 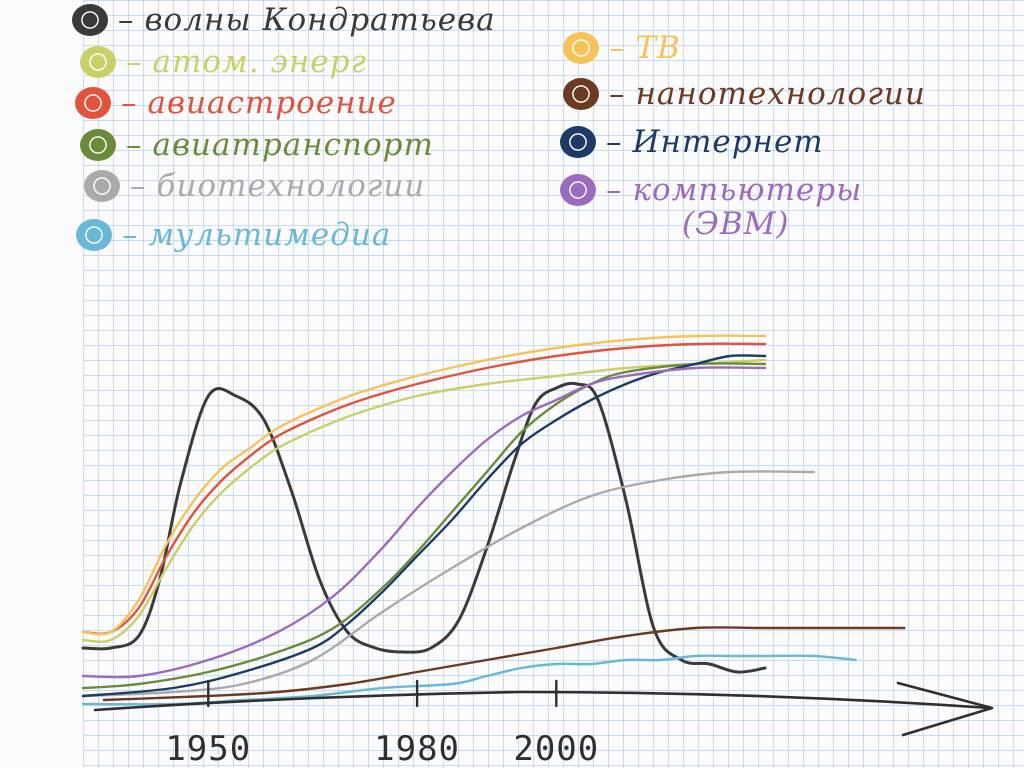 I want to click on legend-label-nanotech: нанотехнологии, so click(x=780, y=94).